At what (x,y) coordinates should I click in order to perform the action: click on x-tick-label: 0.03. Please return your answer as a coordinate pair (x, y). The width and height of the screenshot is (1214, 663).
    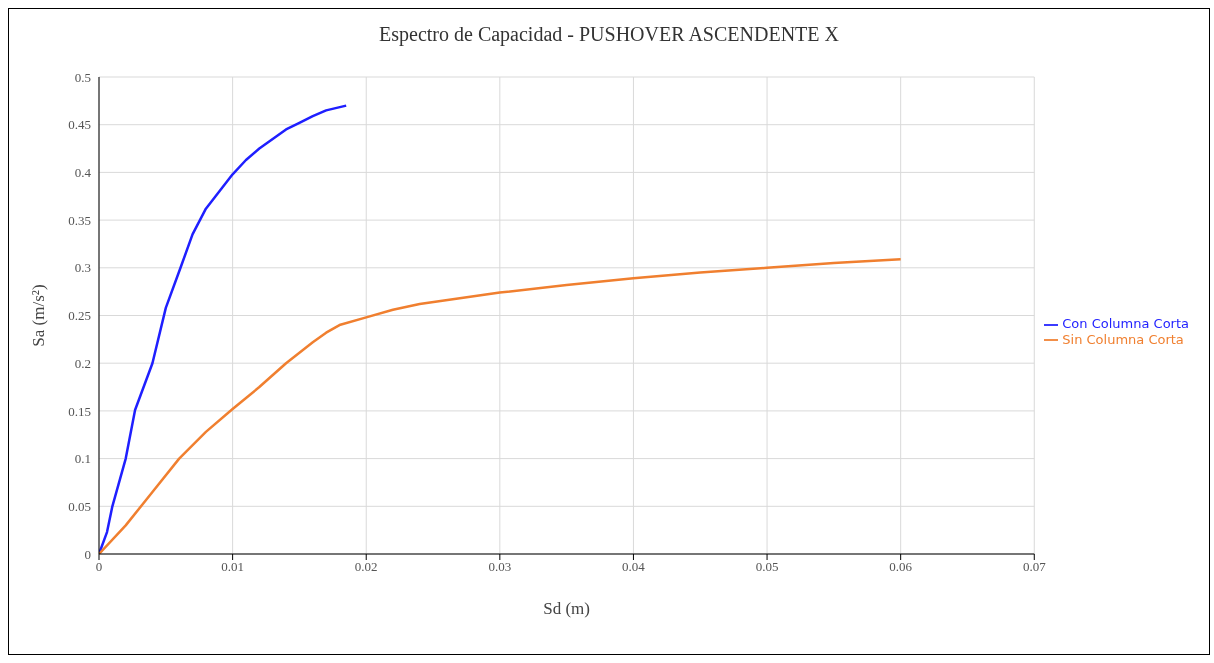
    Looking at the image, I should click on (500, 567).